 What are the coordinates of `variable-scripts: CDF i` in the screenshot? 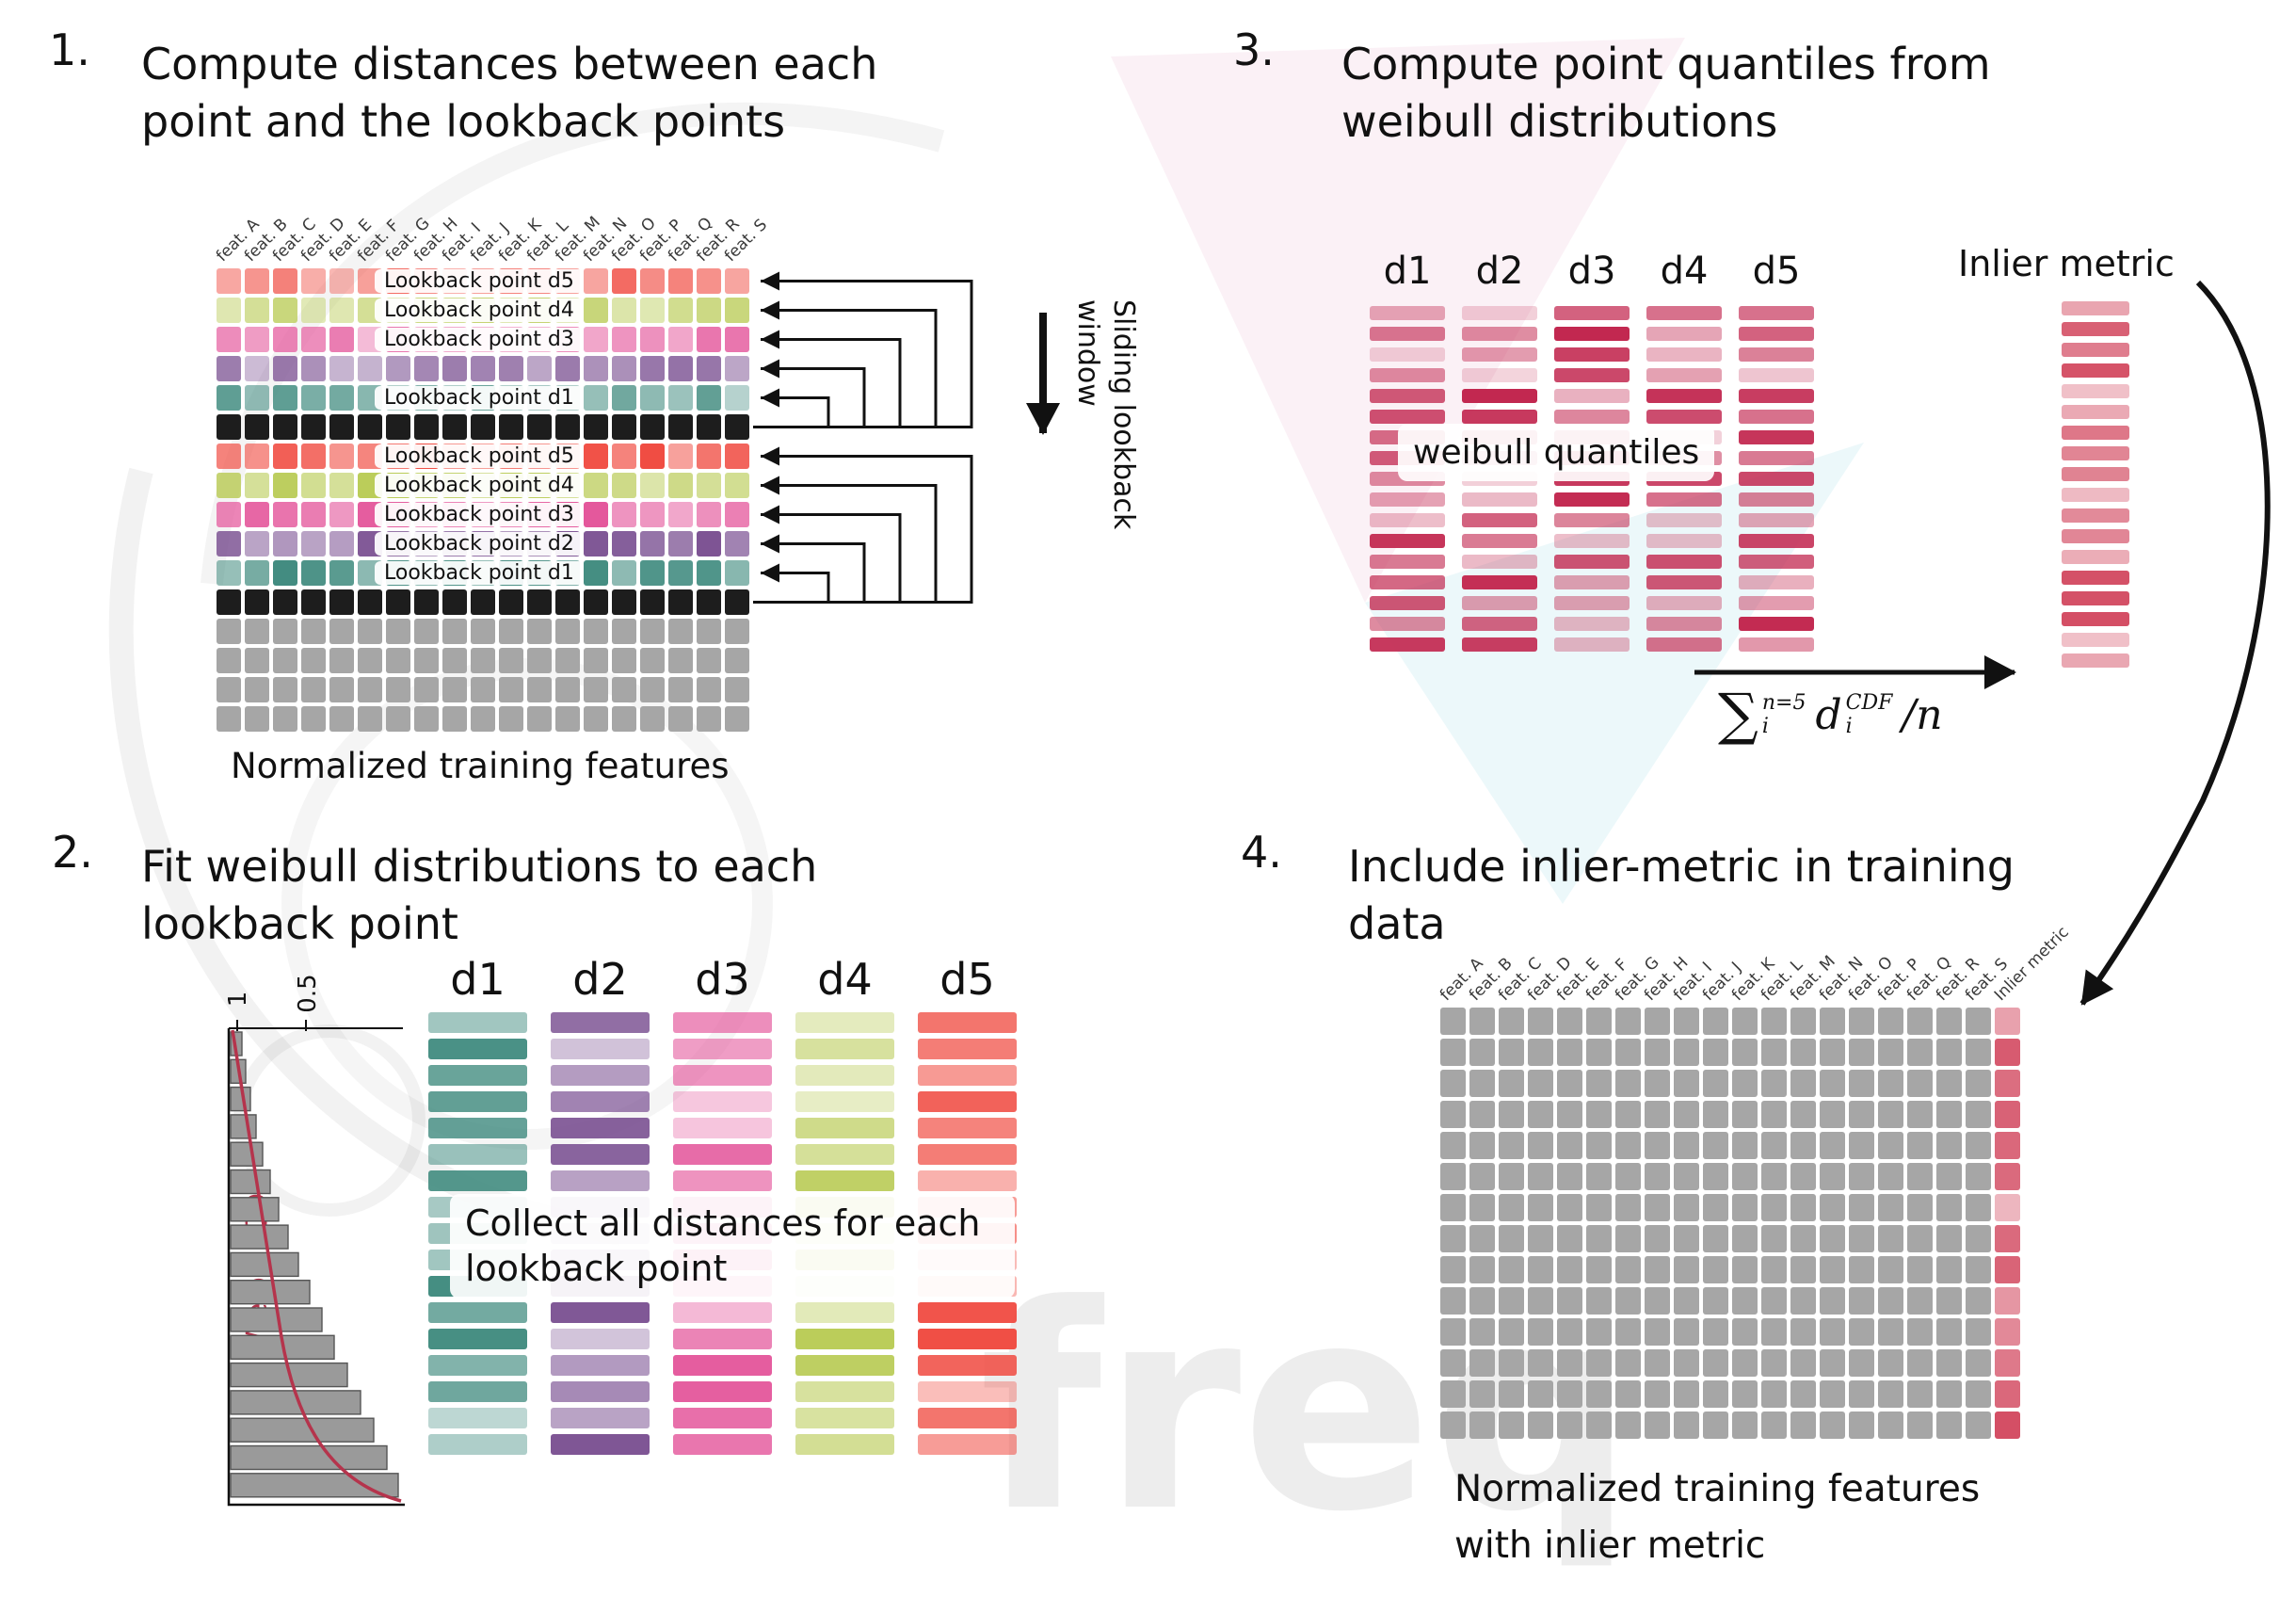 It's located at (1870, 715).